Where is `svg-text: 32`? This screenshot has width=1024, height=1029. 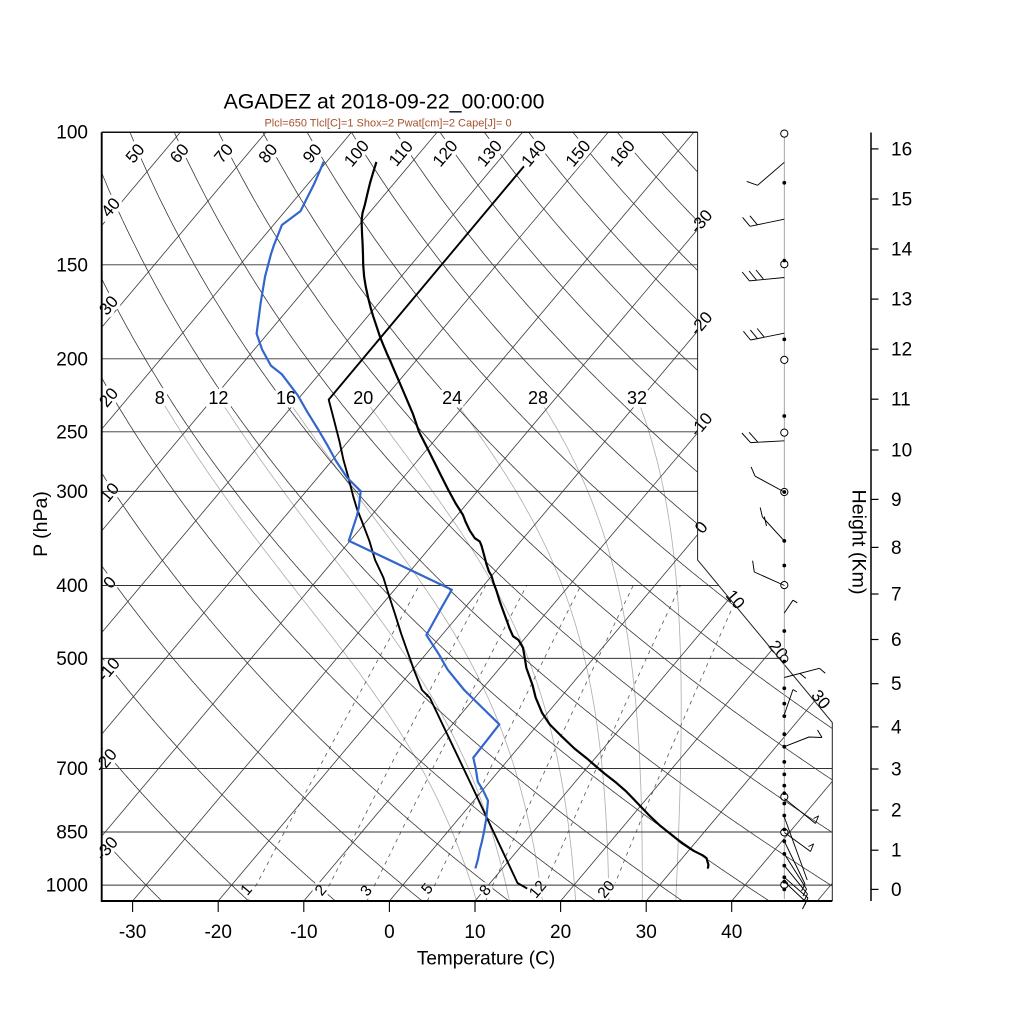
svg-text: 32 is located at coordinates (637, 398).